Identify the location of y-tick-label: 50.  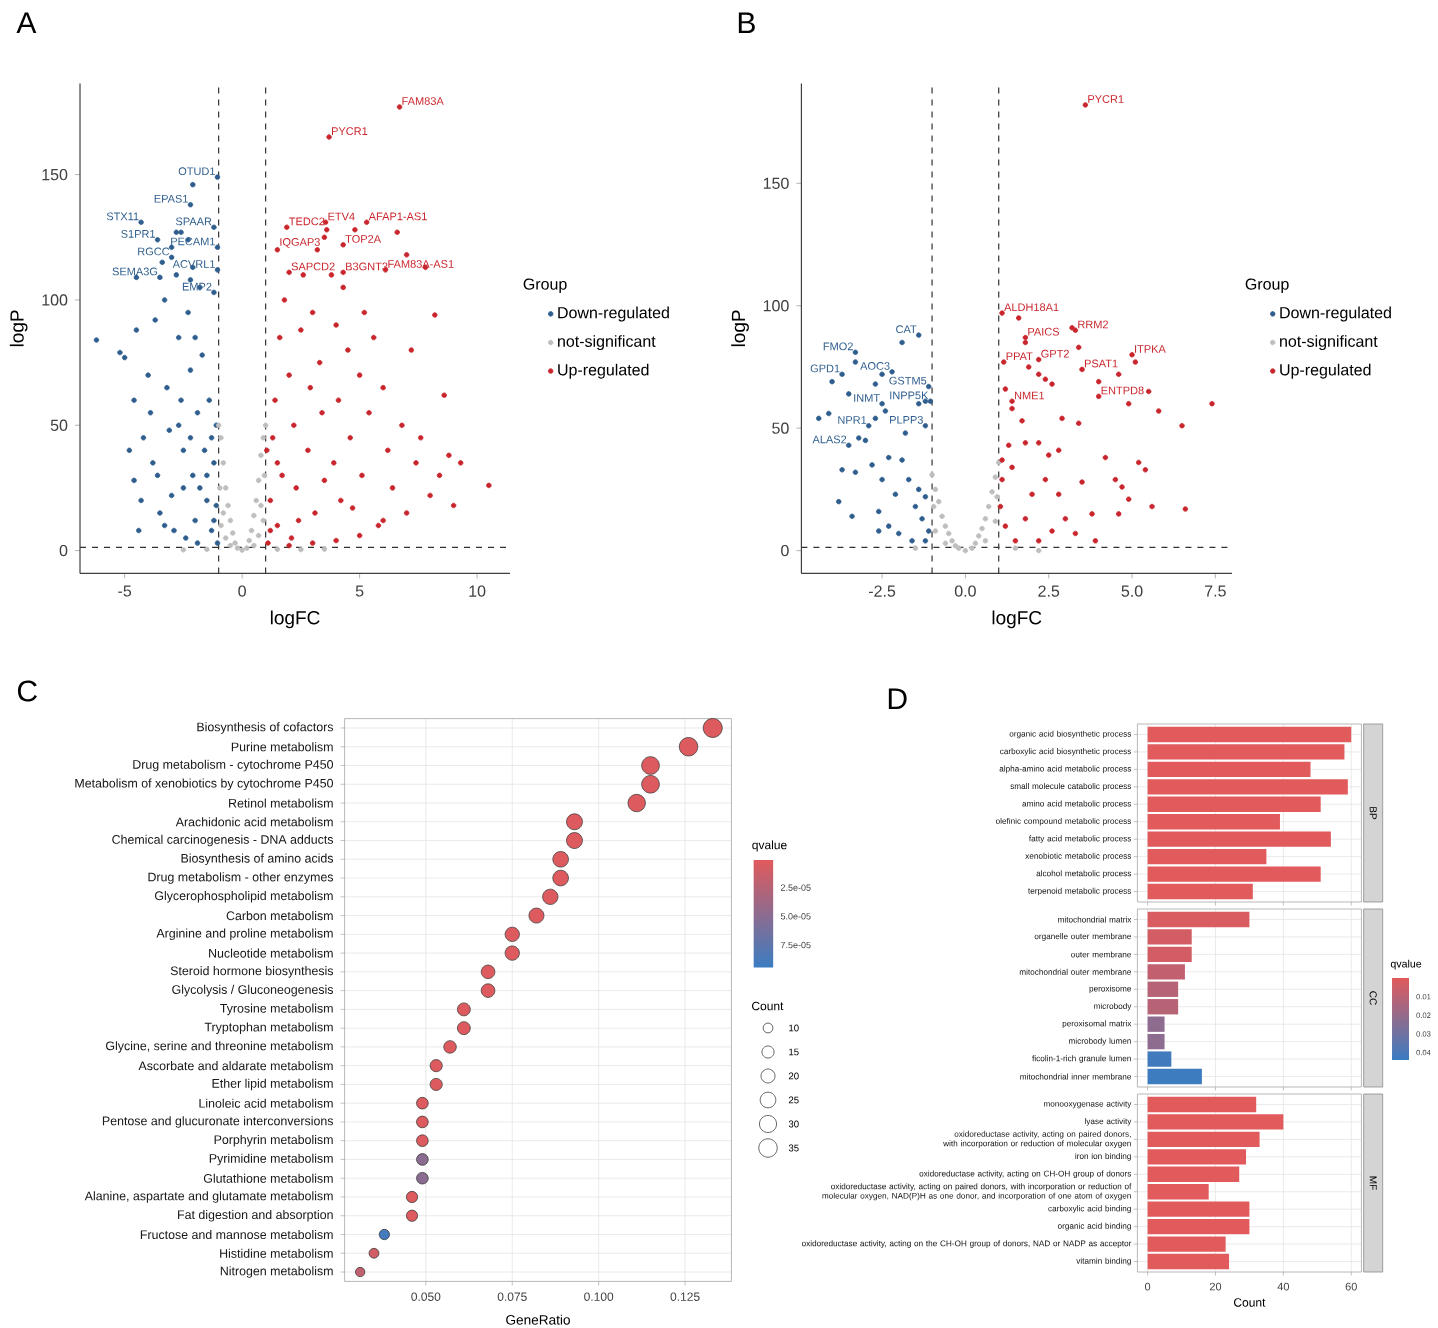
(780, 428).